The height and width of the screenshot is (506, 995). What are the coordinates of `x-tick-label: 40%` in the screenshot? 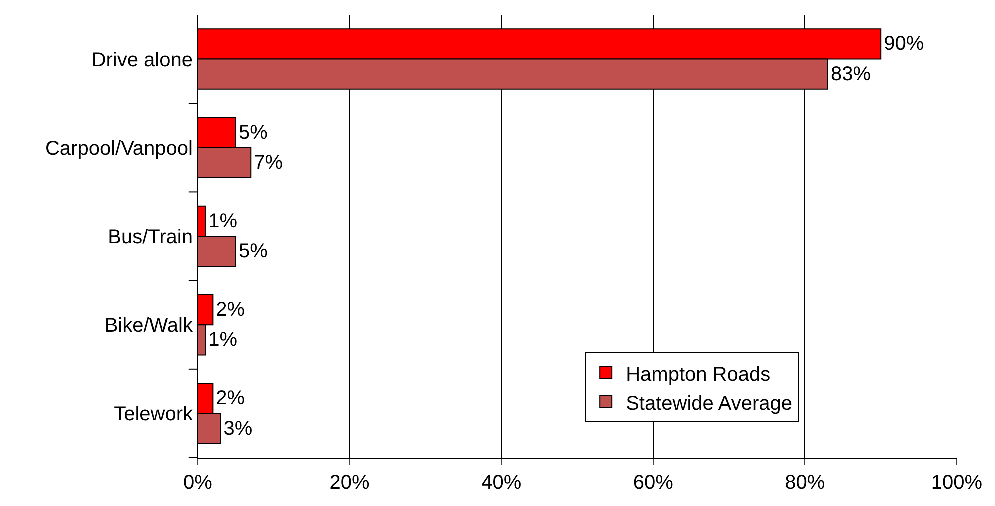 It's located at (502, 483).